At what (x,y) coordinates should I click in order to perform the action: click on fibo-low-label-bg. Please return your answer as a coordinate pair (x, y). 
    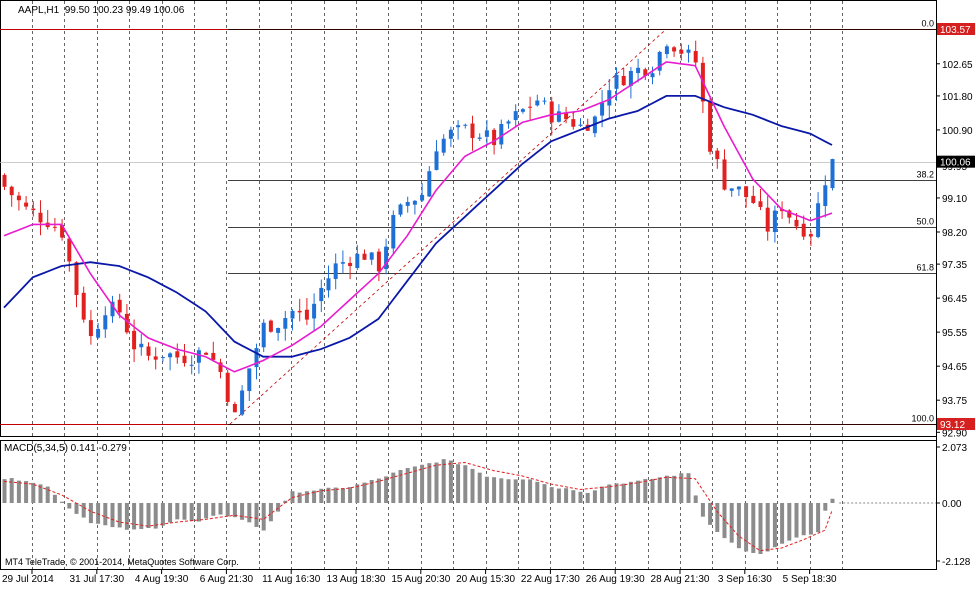
    Looking at the image, I should click on (956, 424).